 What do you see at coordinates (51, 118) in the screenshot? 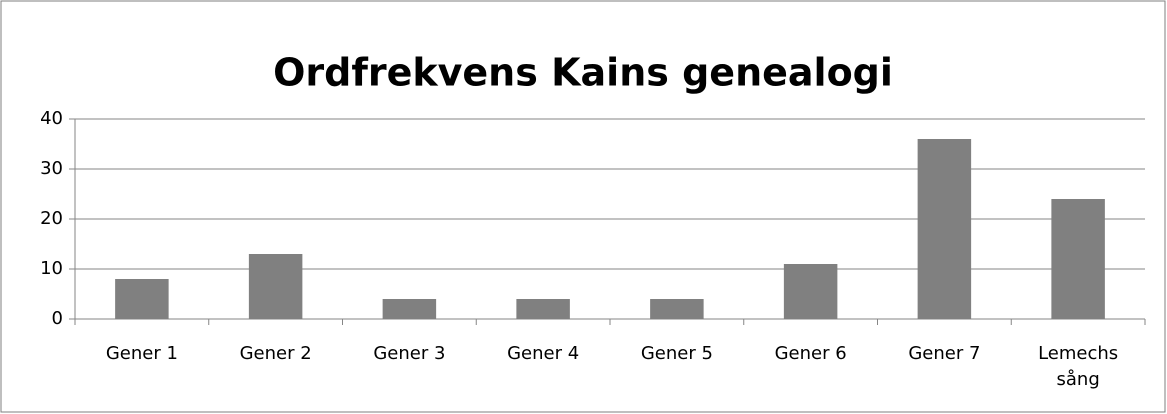
I see `y-tick-label: 40` at bounding box center [51, 118].